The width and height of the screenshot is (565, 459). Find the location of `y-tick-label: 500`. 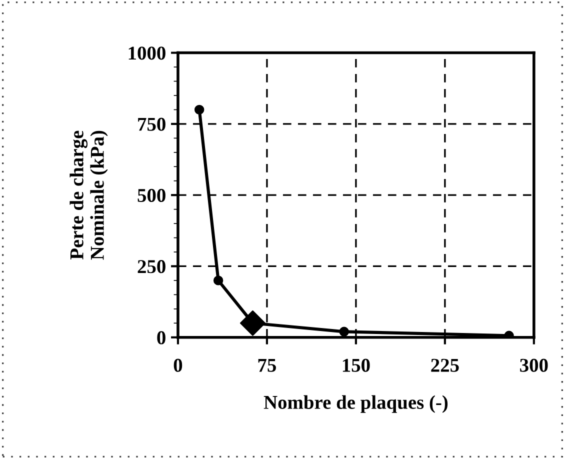

y-tick-label: 500 is located at coordinates (152, 195).